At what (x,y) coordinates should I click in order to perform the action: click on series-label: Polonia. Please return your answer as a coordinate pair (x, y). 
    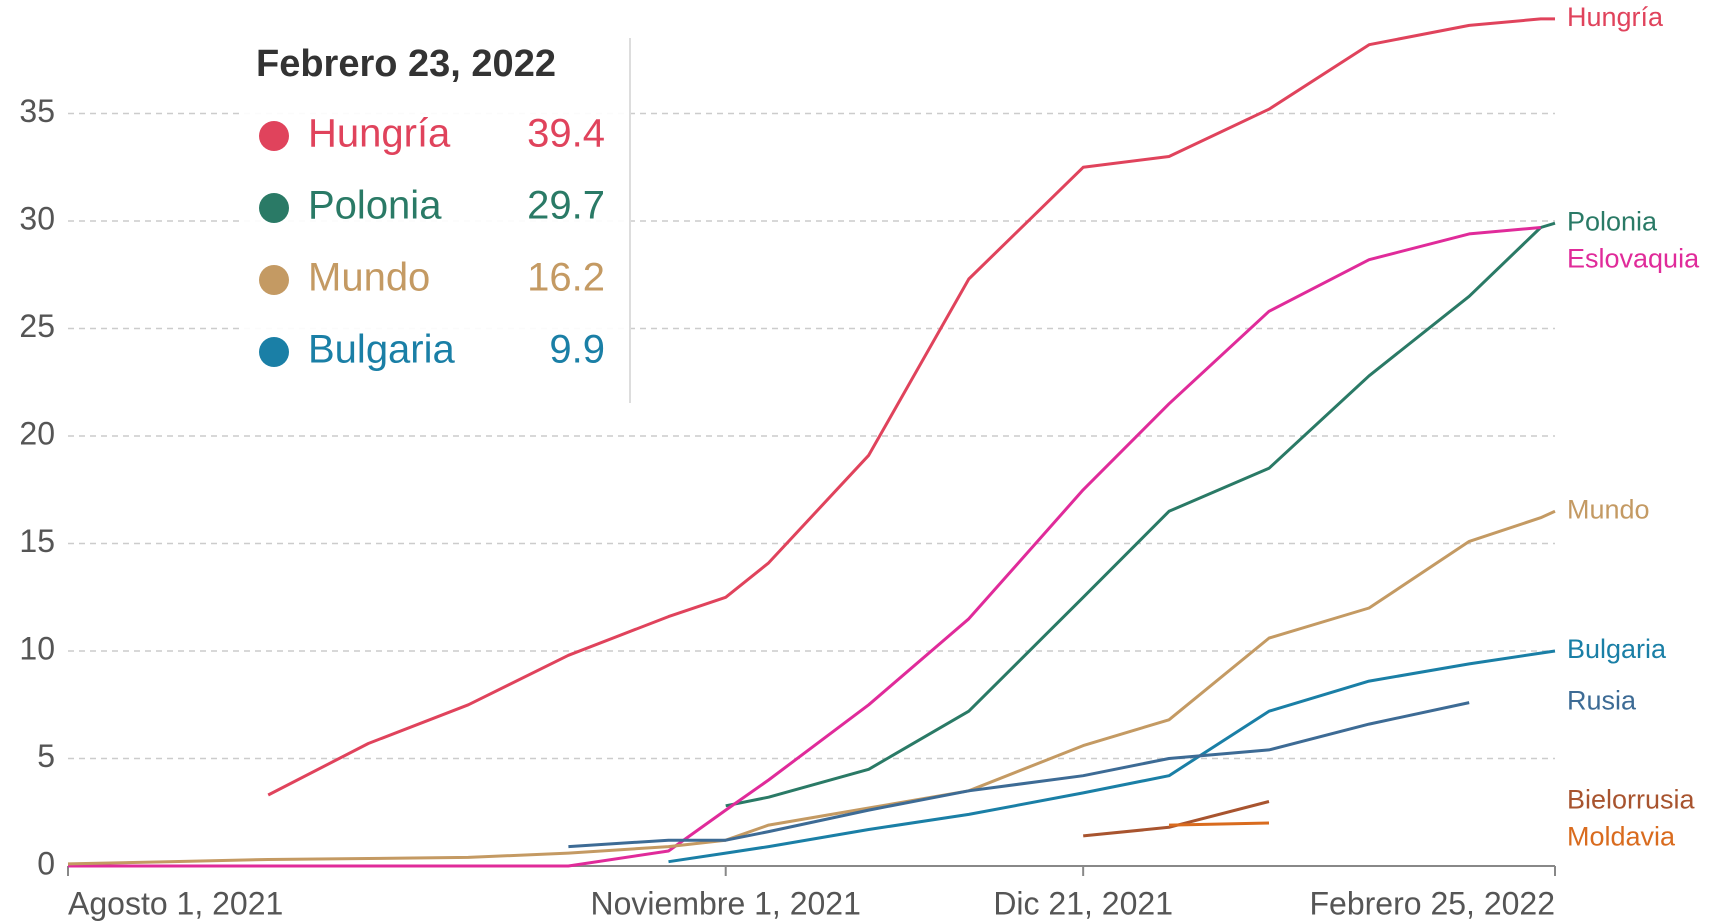
    Looking at the image, I should click on (1612, 221).